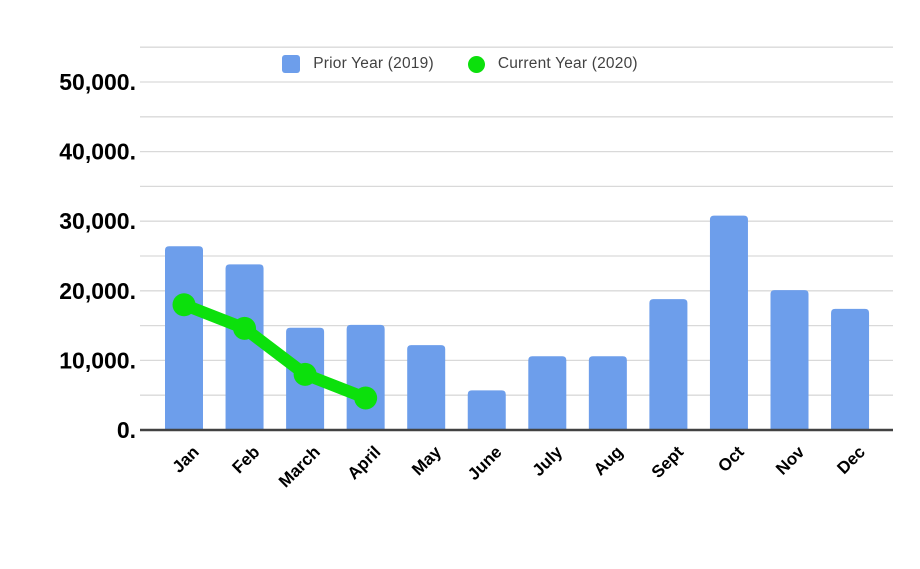 This screenshot has width=920, height=569. What do you see at coordinates (97, 82) in the screenshot?
I see `y-tick-label: 50,000.` at bounding box center [97, 82].